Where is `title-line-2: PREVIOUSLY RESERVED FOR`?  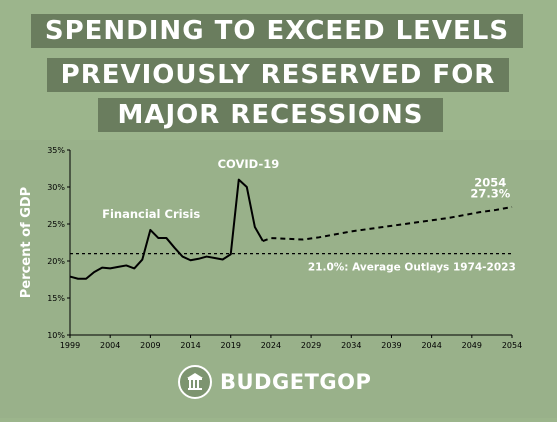 title-line-2: PREVIOUSLY RESERVED FOR is located at coordinates (278, 75).